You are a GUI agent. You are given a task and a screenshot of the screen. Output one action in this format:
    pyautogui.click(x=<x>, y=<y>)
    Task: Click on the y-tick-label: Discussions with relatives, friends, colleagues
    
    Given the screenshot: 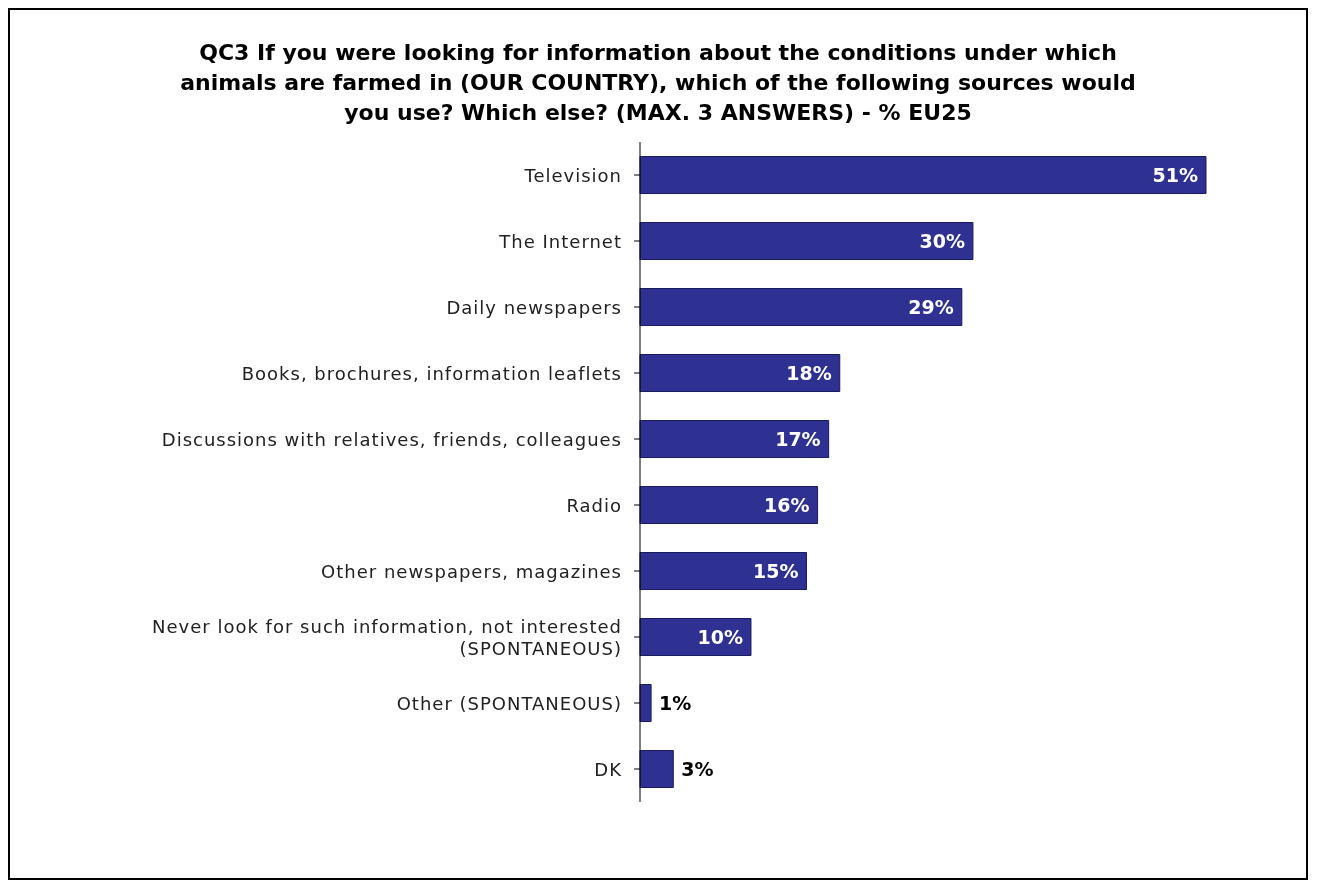 What is the action you would take?
    pyautogui.click(x=391, y=439)
    